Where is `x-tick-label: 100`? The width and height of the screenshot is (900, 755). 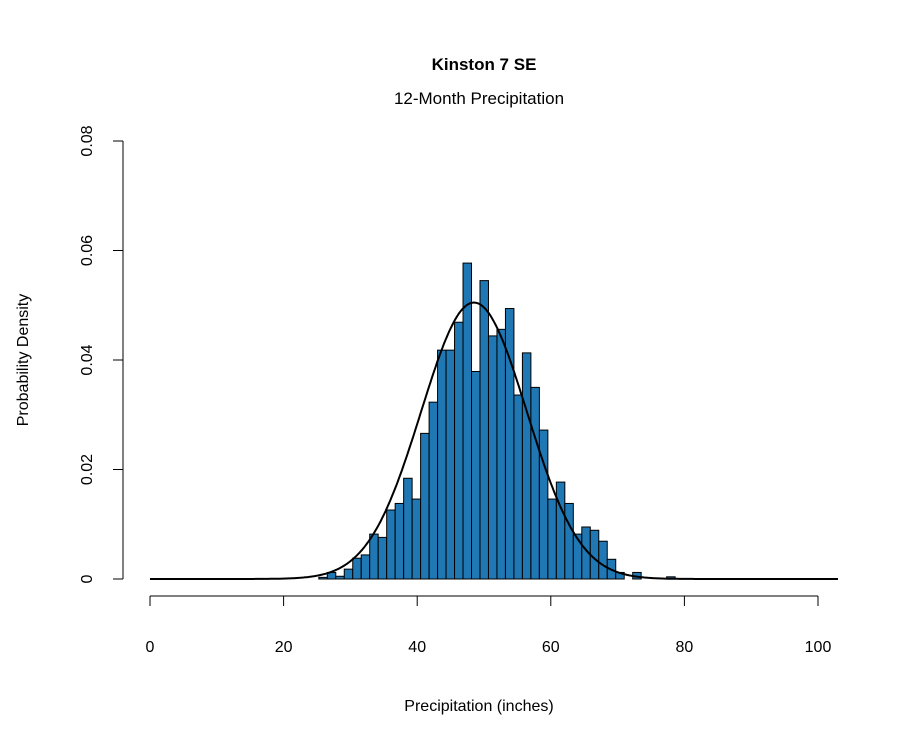 x-tick-label: 100 is located at coordinates (818, 647).